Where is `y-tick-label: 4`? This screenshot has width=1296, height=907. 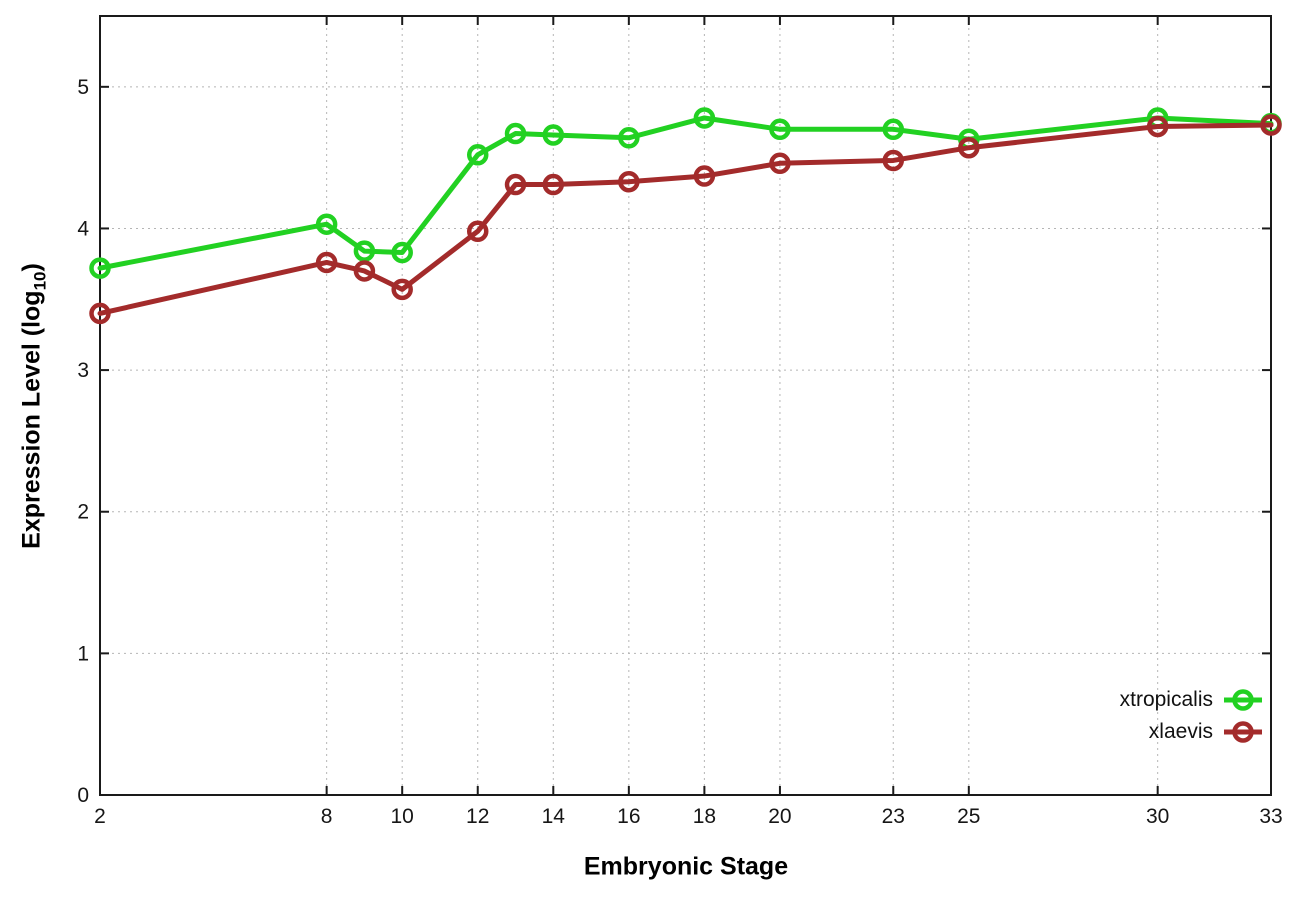
y-tick-label: 4 is located at coordinates (83, 228).